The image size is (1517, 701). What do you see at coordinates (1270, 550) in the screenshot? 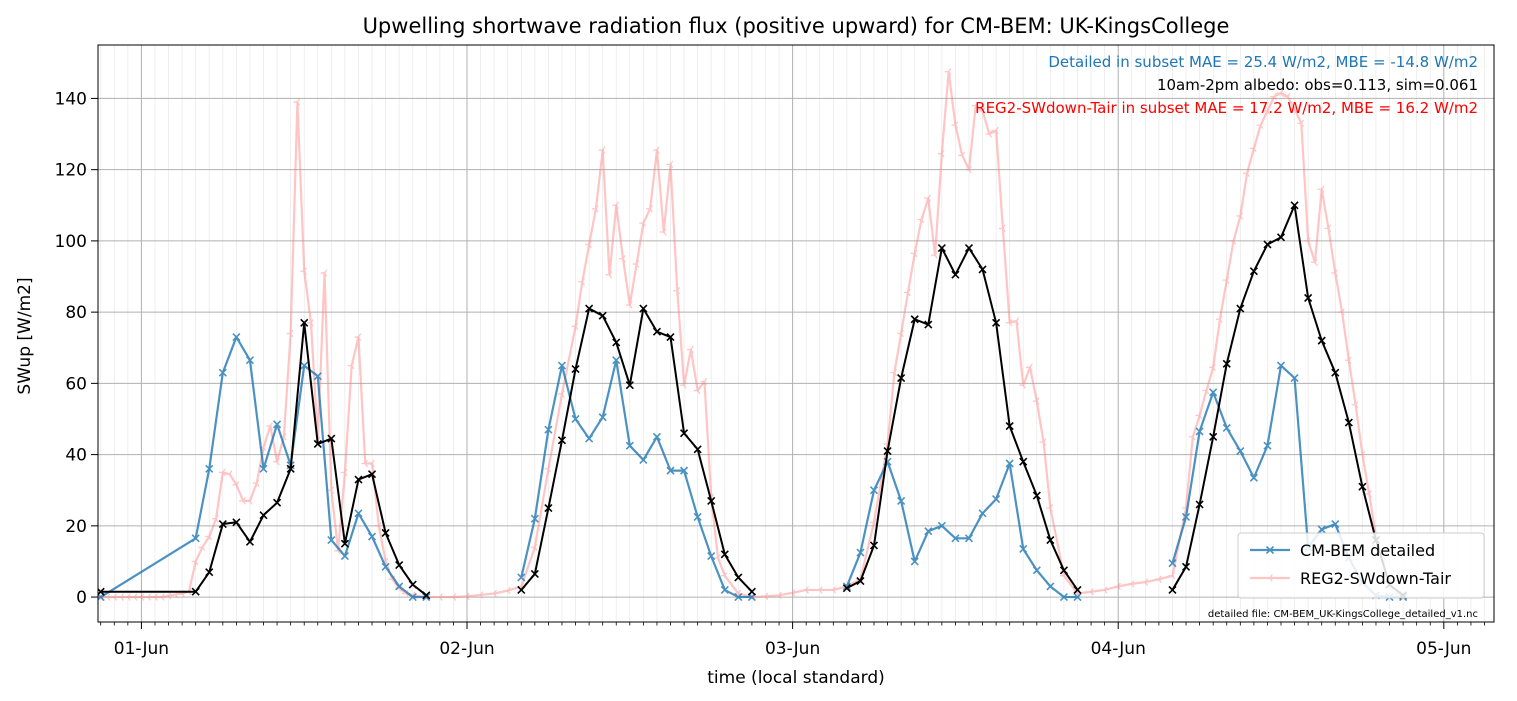
I see `legend-marker` at bounding box center [1270, 550].